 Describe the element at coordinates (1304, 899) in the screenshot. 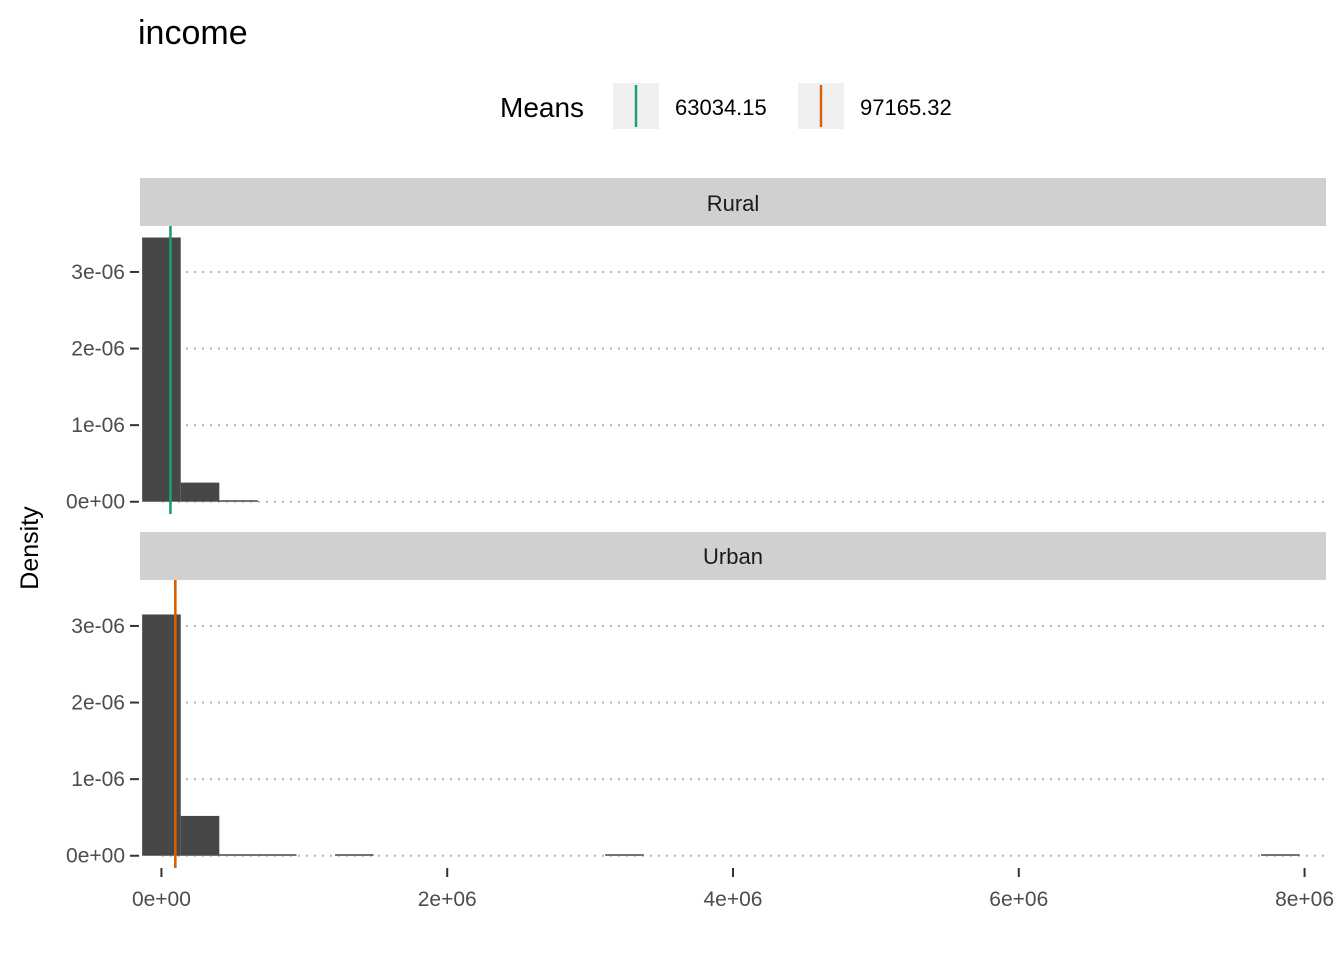

I see `x-tick-label: 8e+06` at that location.